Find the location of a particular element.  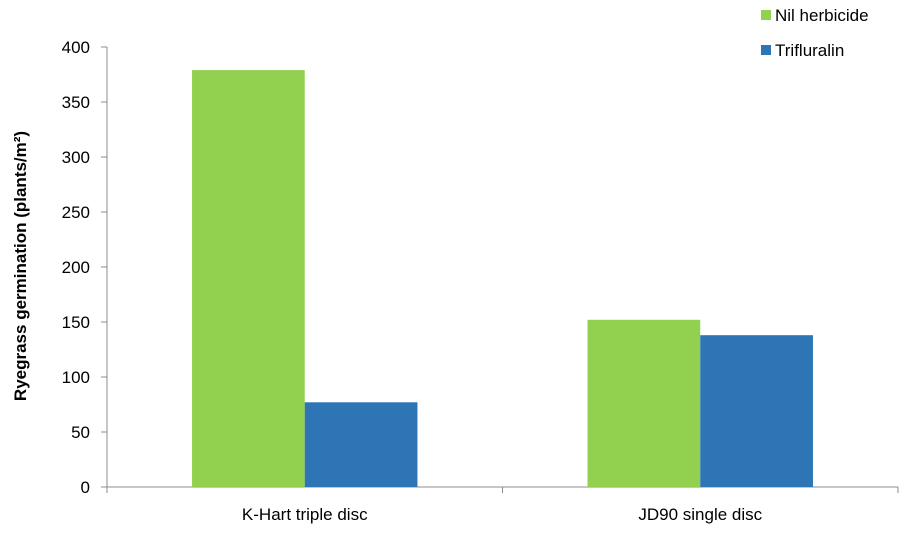

y-tick-label: 100 is located at coordinates (76, 377).